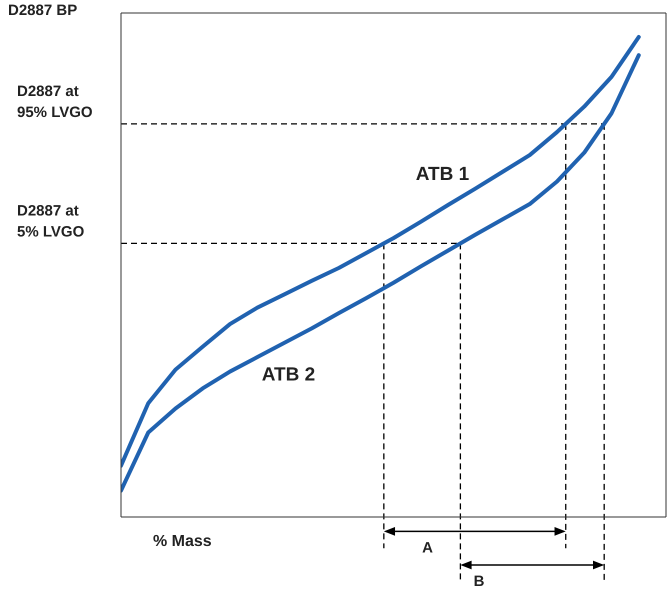 The width and height of the screenshot is (670, 598). I want to click on series-label: ATB 2, so click(289, 375).